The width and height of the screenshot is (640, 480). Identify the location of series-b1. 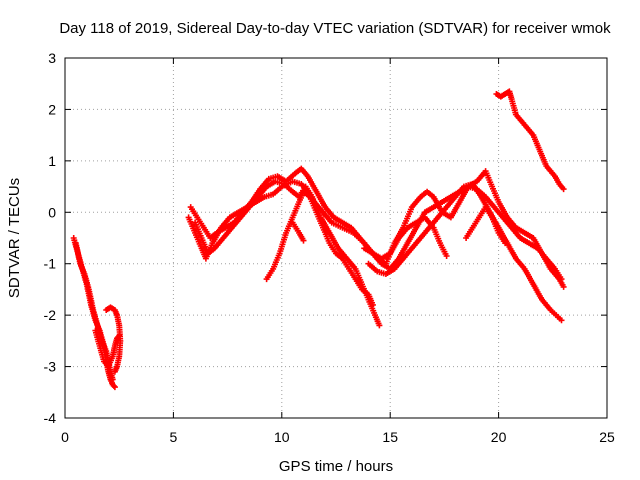
(375, 230).